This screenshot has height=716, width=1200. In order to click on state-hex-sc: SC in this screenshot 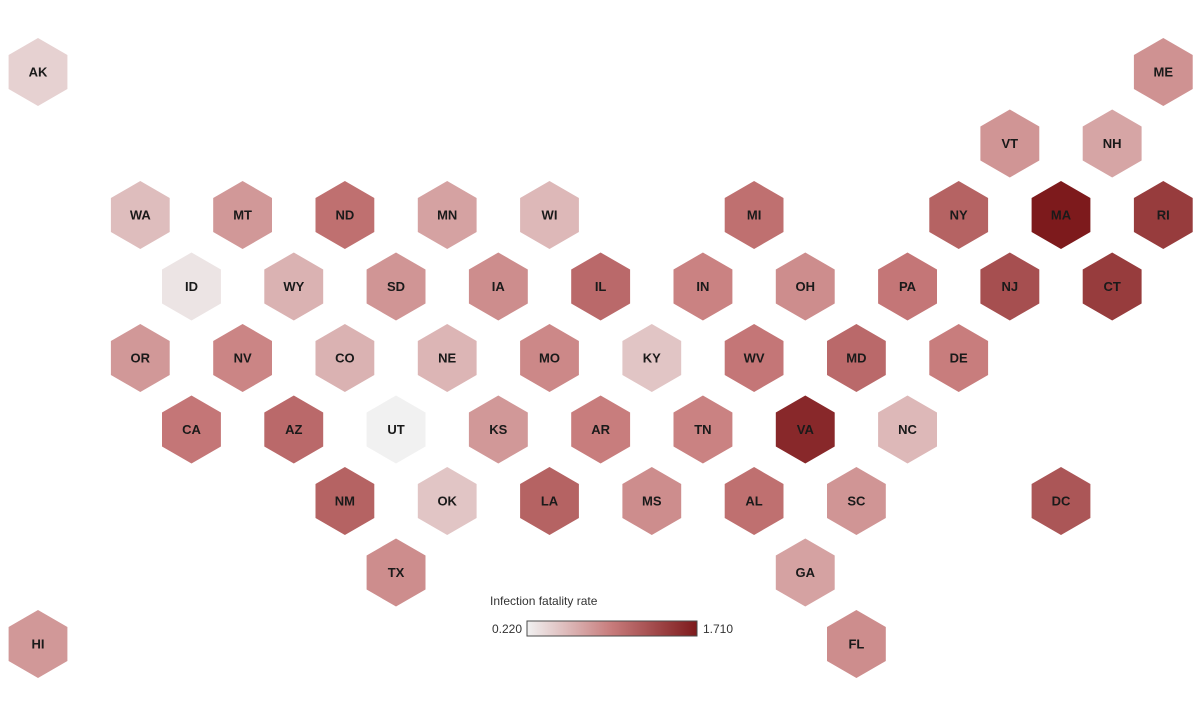, I will do `click(856, 501)`.